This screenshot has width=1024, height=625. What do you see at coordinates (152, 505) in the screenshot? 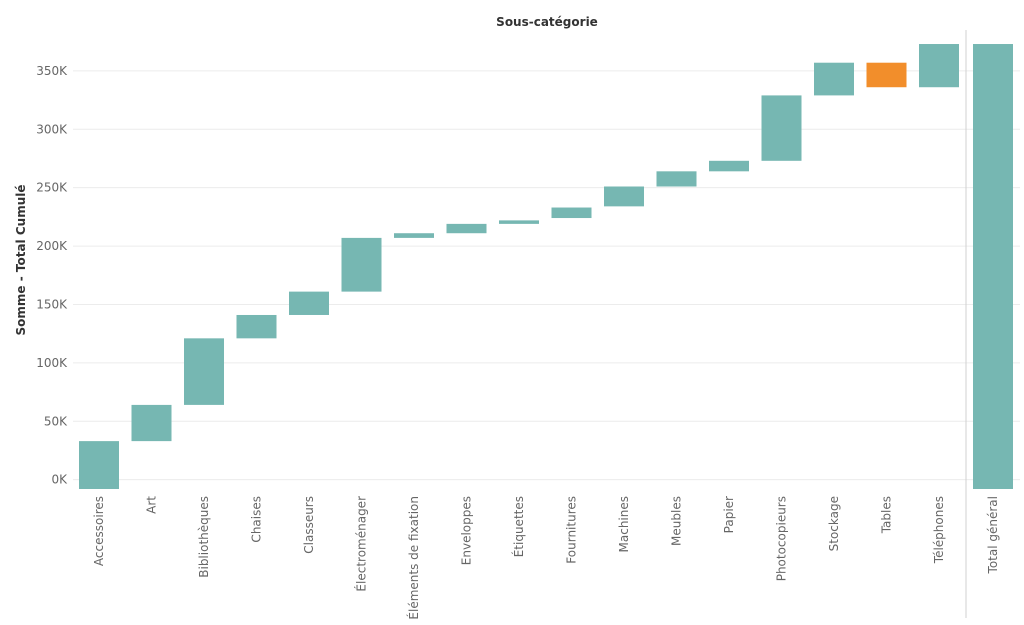
I see `x-category-label: Art` at bounding box center [152, 505].